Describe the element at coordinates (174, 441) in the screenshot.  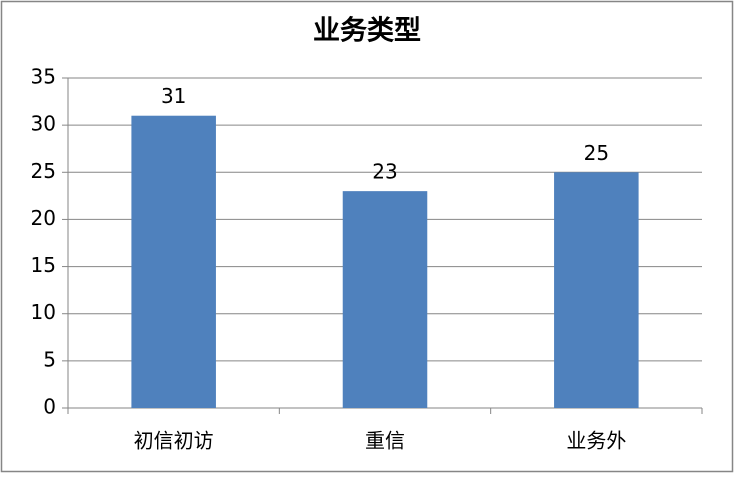
I see `x-tick-label: 初信初访` at that location.